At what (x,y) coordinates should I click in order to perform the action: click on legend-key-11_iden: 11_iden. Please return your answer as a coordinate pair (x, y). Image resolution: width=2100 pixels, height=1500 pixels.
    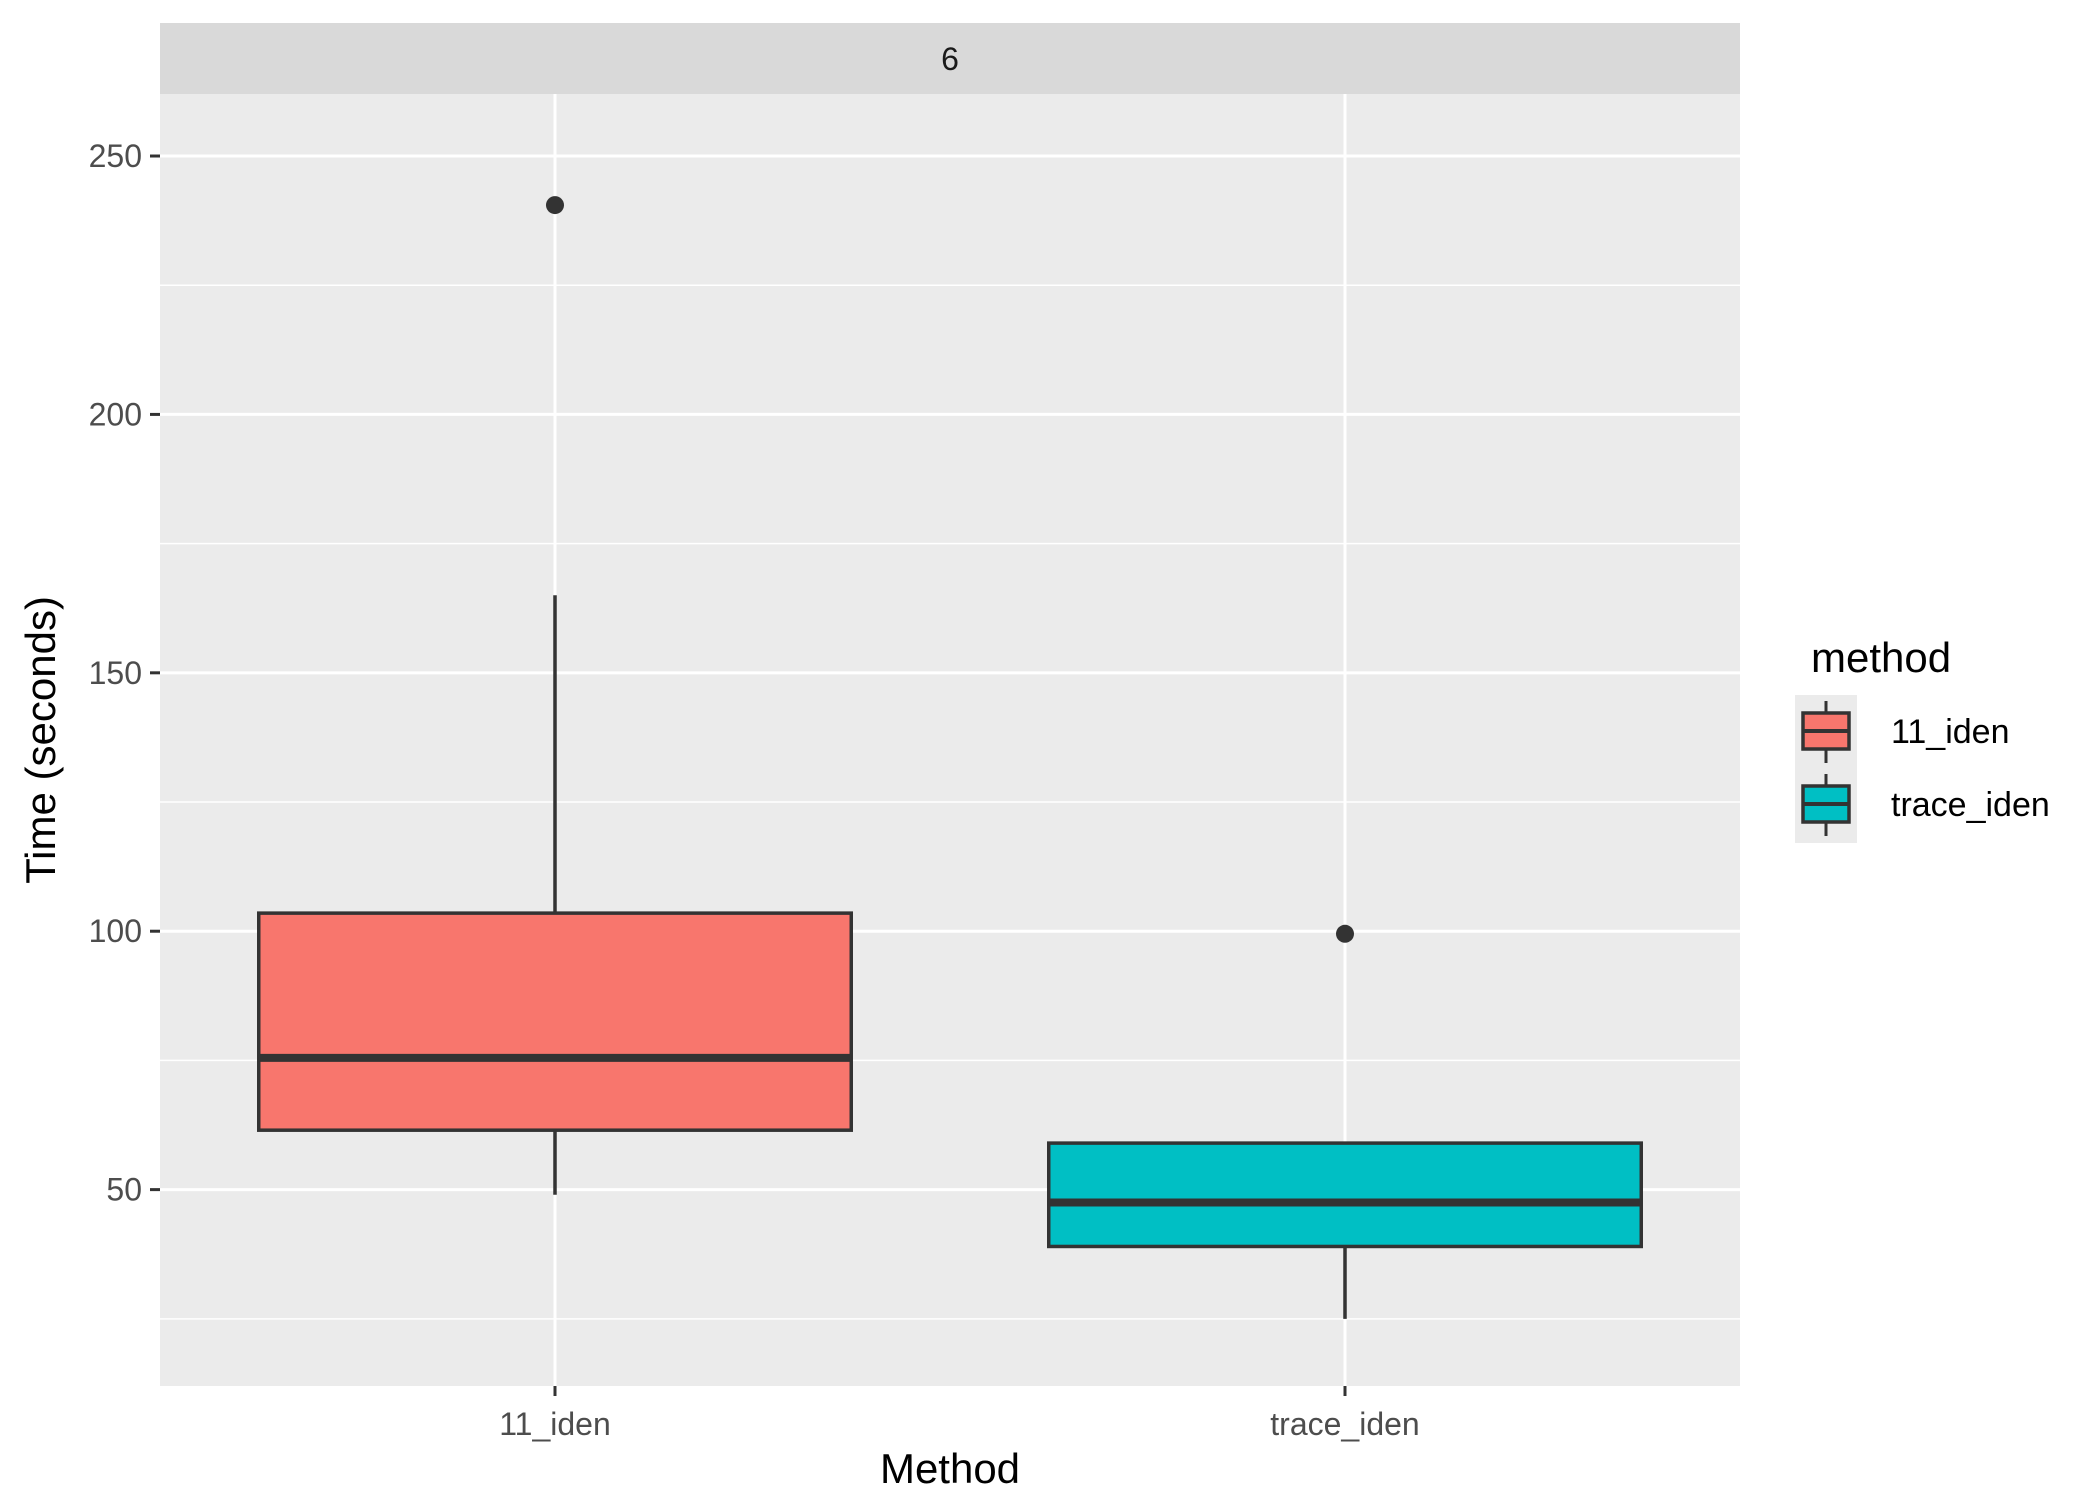
    Looking at the image, I should click on (1905, 732).